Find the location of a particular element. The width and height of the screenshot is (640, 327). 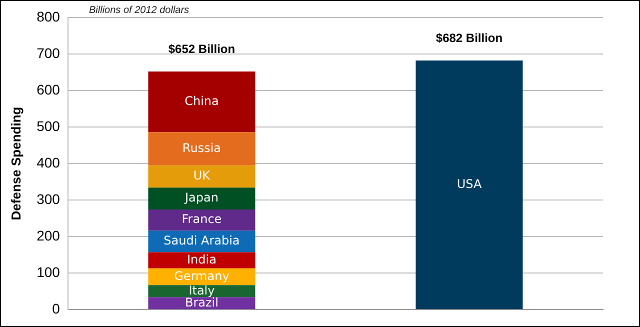

series-label: Italy is located at coordinates (201, 290).